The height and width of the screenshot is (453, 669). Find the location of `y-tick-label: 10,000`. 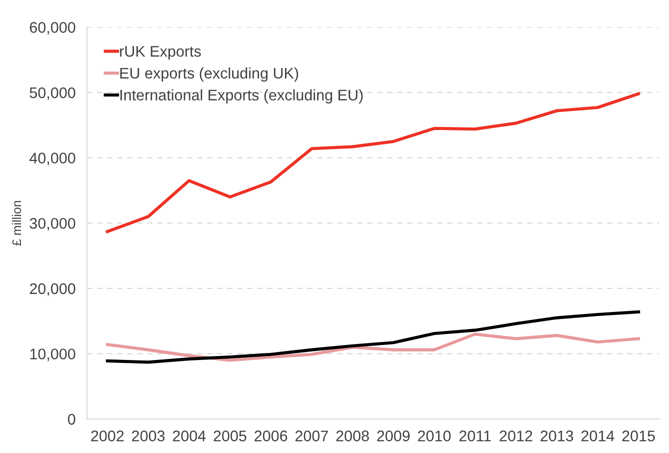

y-tick-label: 10,000 is located at coordinates (53, 355).